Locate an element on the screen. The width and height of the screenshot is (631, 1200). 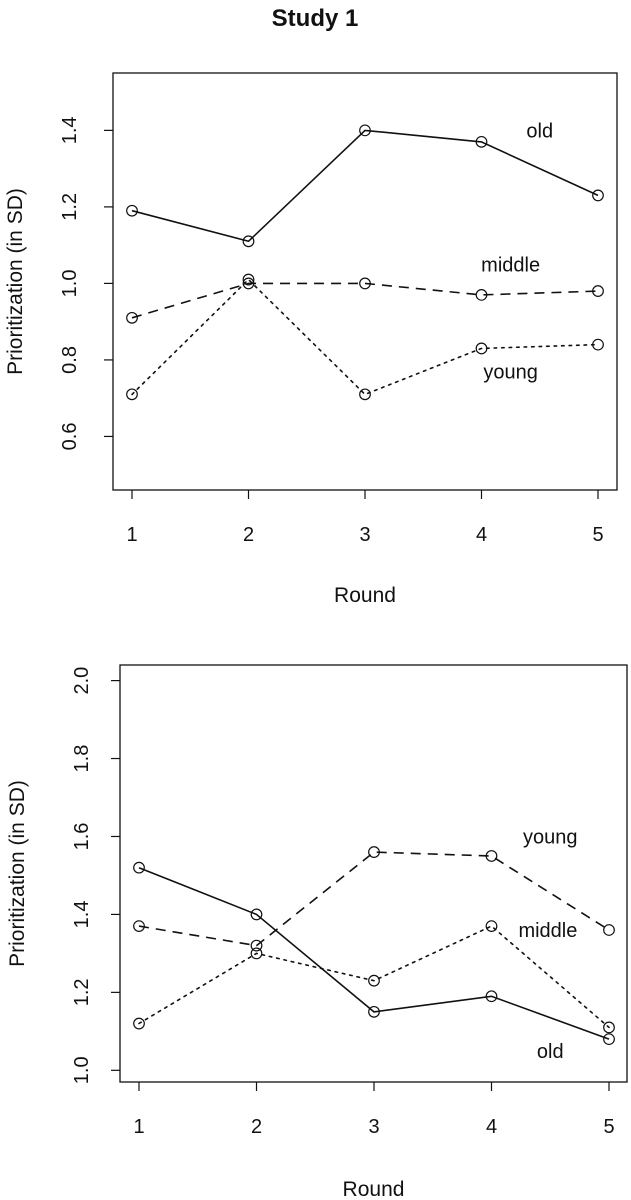
y-tick-label: 1.8 is located at coordinates (82, 759).